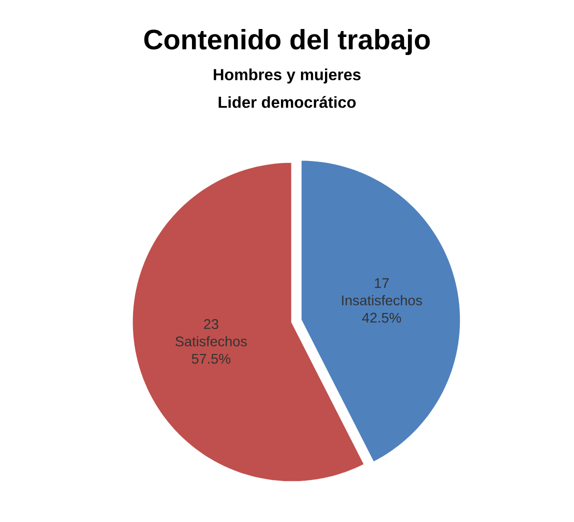 Image resolution: width=574 pixels, height=522 pixels. Describe the element at coordinates (382, 300) in the screenshot. I see `slice-label: Insatisfechos` at that location.